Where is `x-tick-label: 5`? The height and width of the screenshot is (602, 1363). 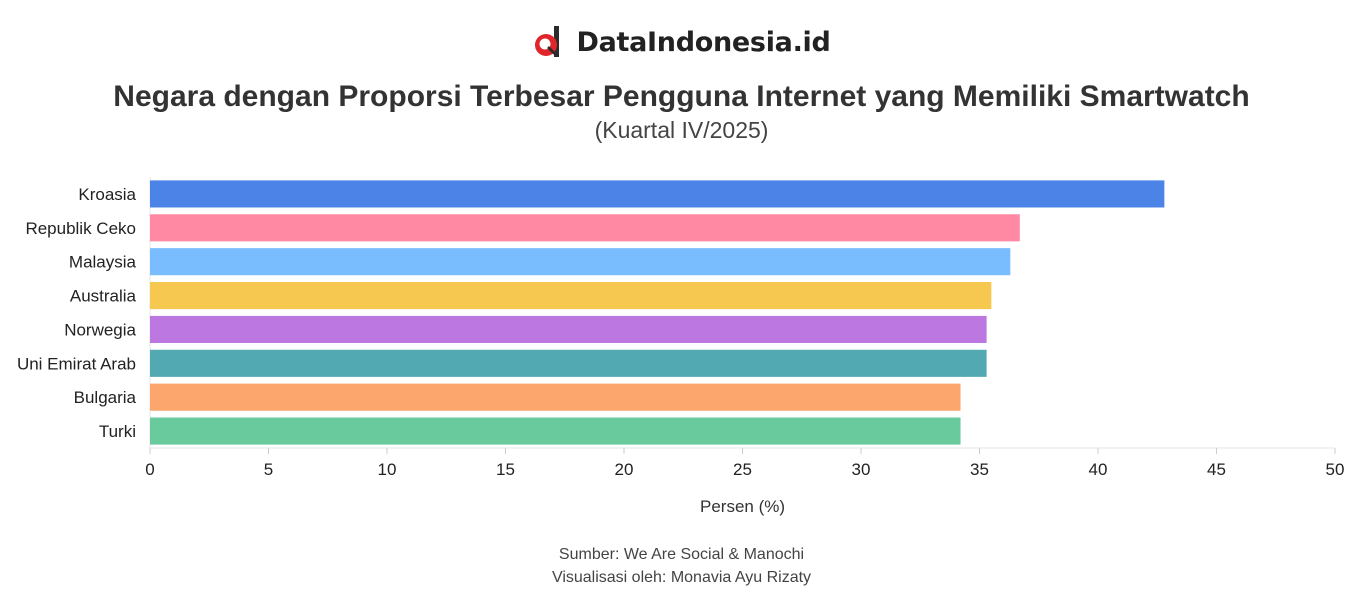 x-tick-label: 5 is located at coordinates (268, 469).